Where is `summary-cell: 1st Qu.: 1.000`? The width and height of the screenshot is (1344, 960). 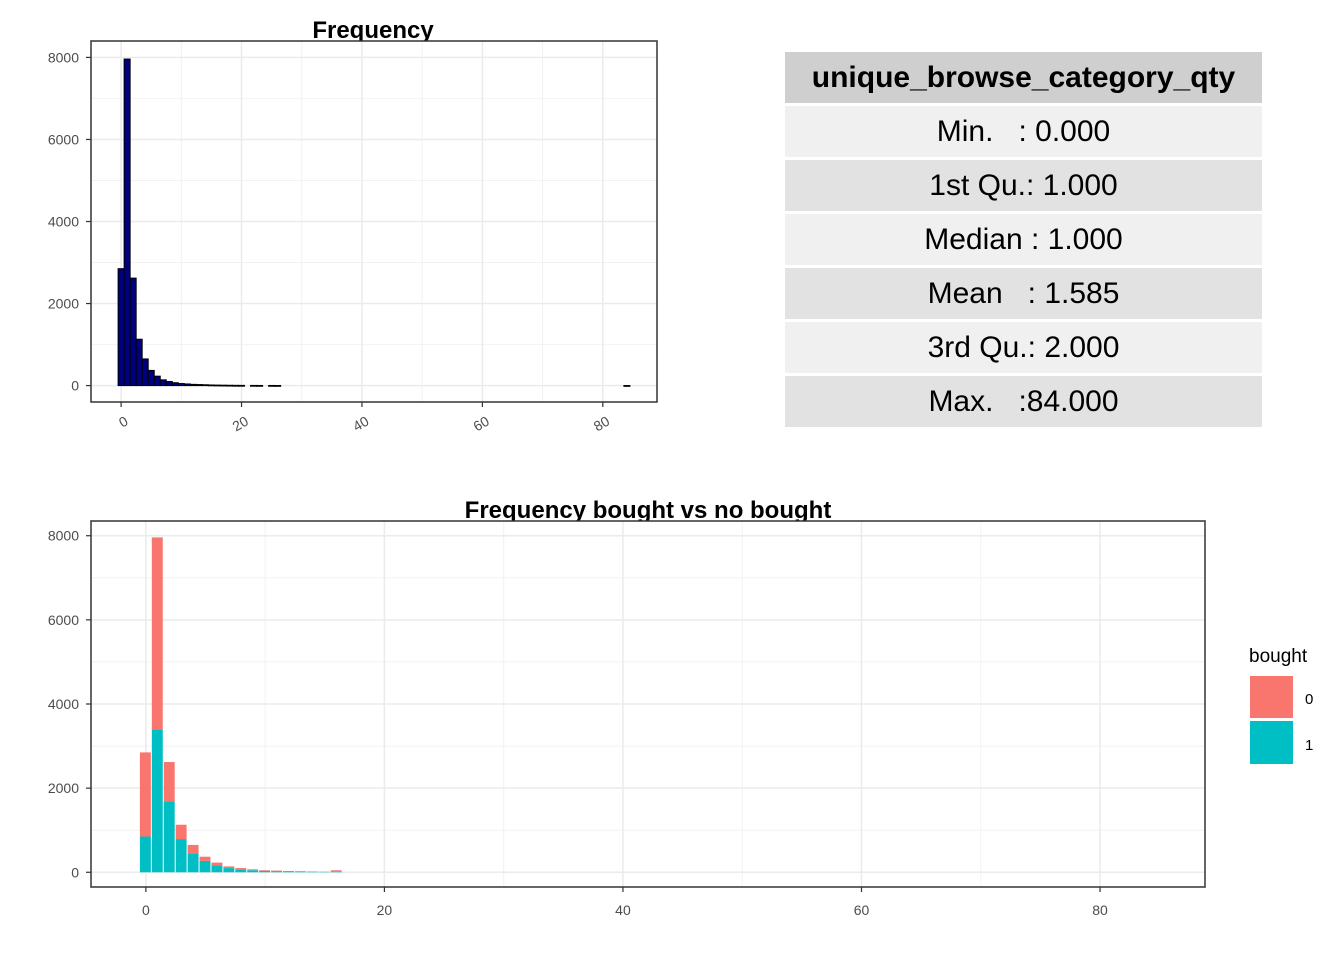
summary-cell: 1st Qu.: 1.000 is located at coordinates (1023, 184).